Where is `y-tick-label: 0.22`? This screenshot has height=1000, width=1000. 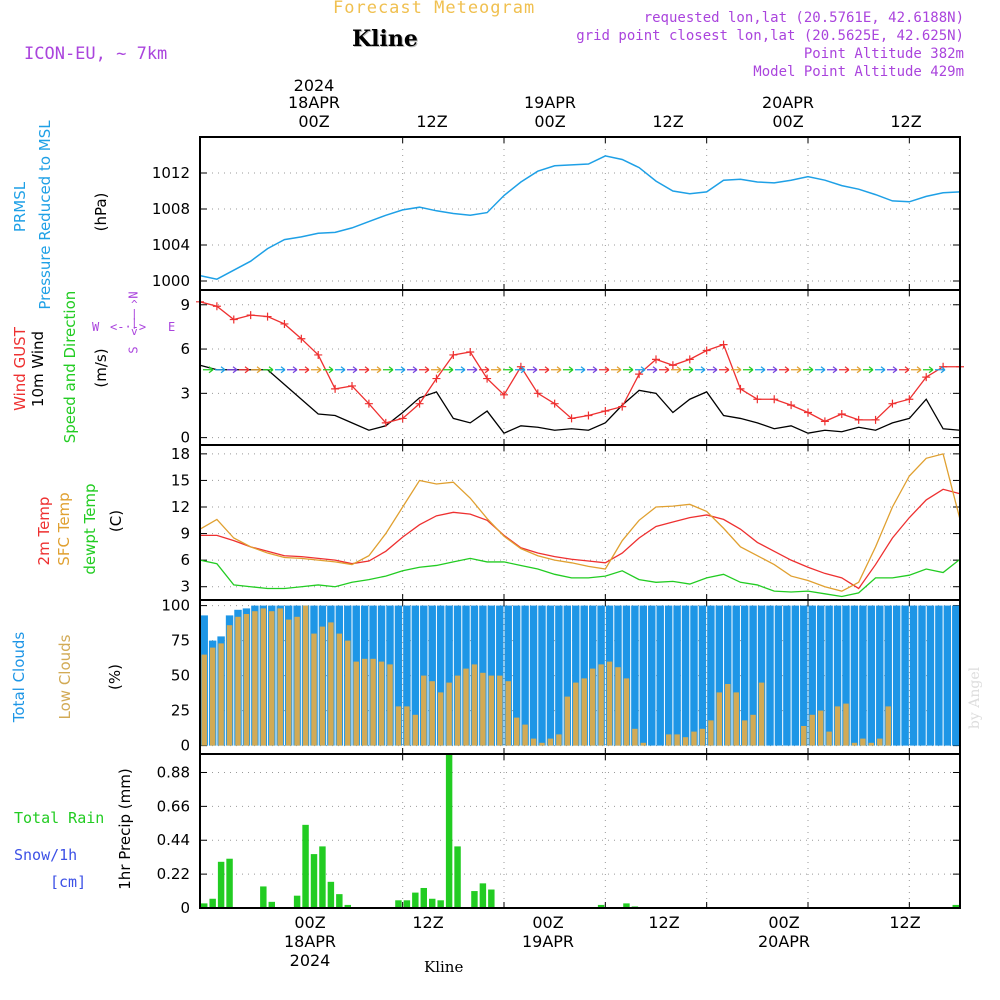
y-tick-label: 0.22 is located at coordinates (173, 874).